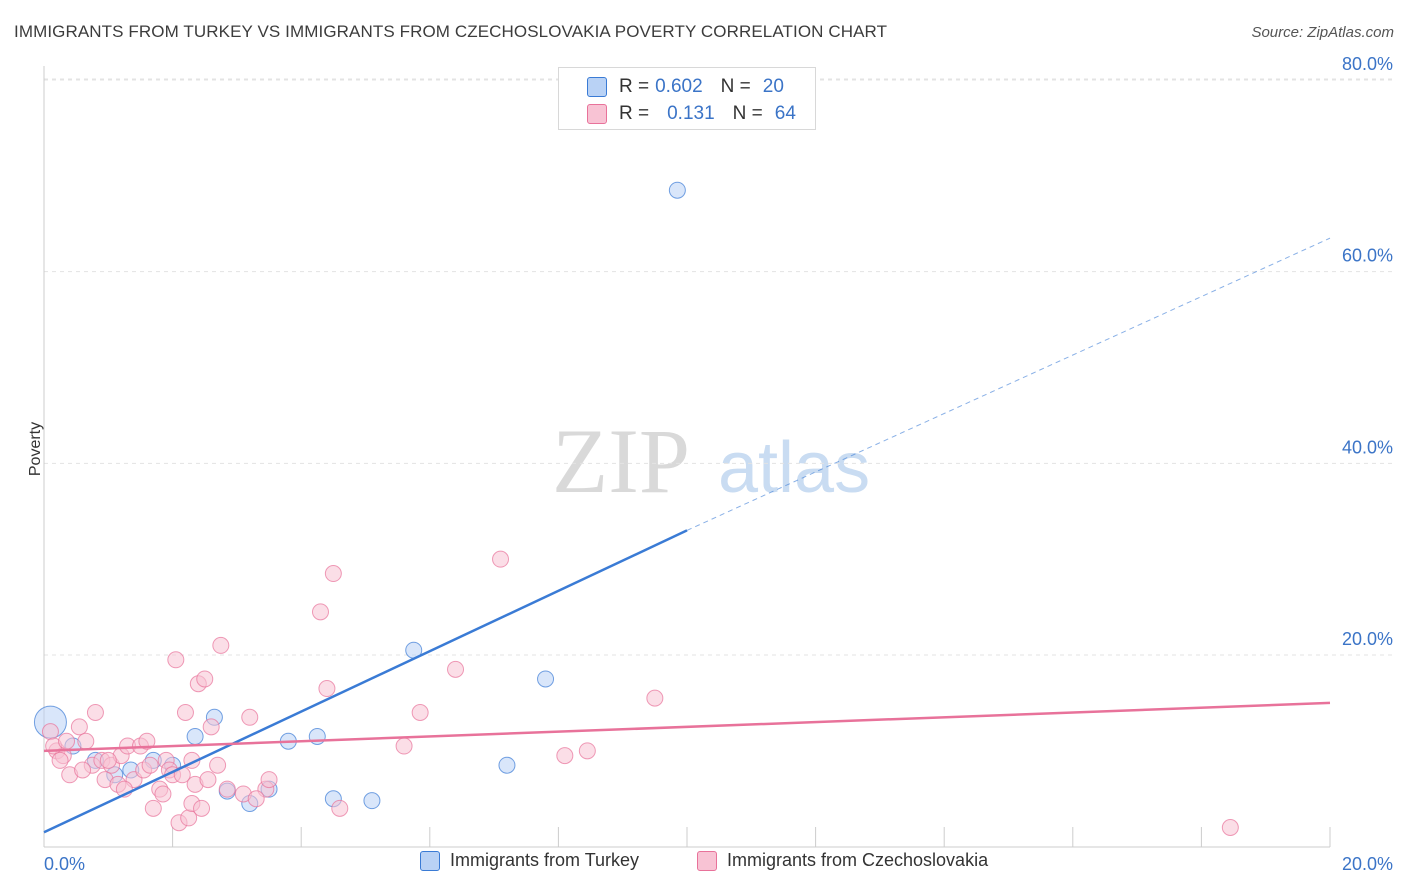 This screenshot has height=892, width=1406. What do you see at coordinates (1367, 64) in the screenshot?
I see `y-tick-label: 80.0%` at bounding box center [1367, 64].